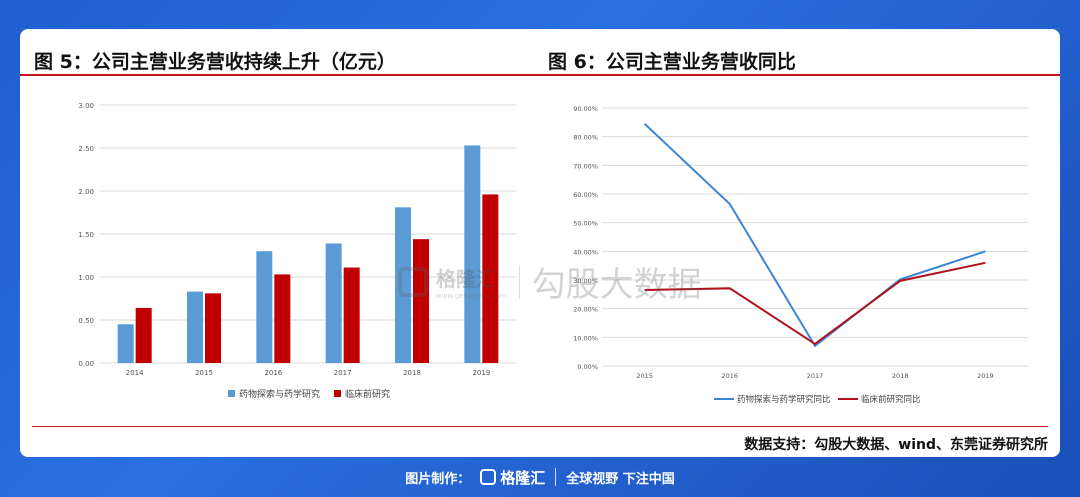 This screenshot has width=1080, height=497. I want to click on chart-title-right: 图 6：公司主营业务营收同比, so click(672, 62).